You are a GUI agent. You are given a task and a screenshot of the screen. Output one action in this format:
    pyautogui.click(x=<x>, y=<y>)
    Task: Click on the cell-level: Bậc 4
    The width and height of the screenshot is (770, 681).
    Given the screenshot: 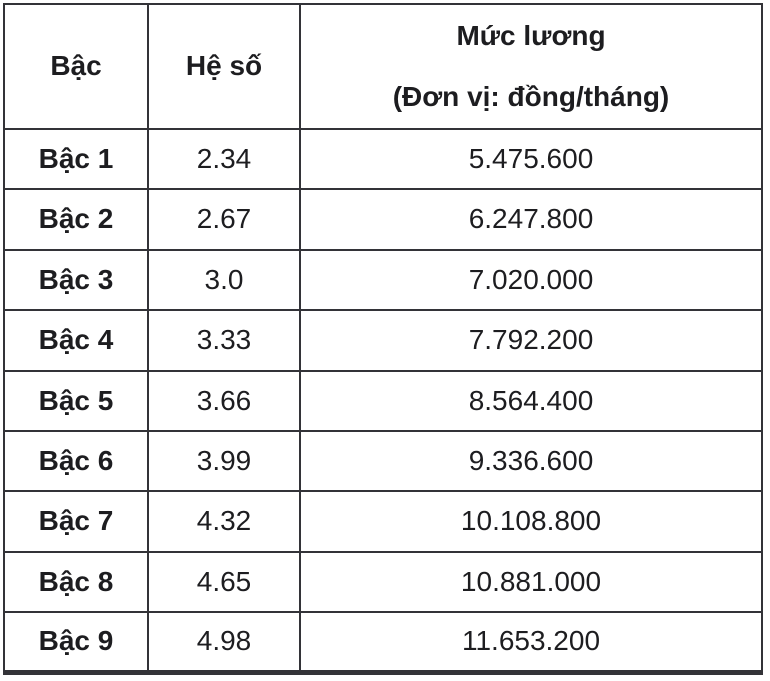 What is the action you would take?
    pyautogui.click(x=76, y=340)
    